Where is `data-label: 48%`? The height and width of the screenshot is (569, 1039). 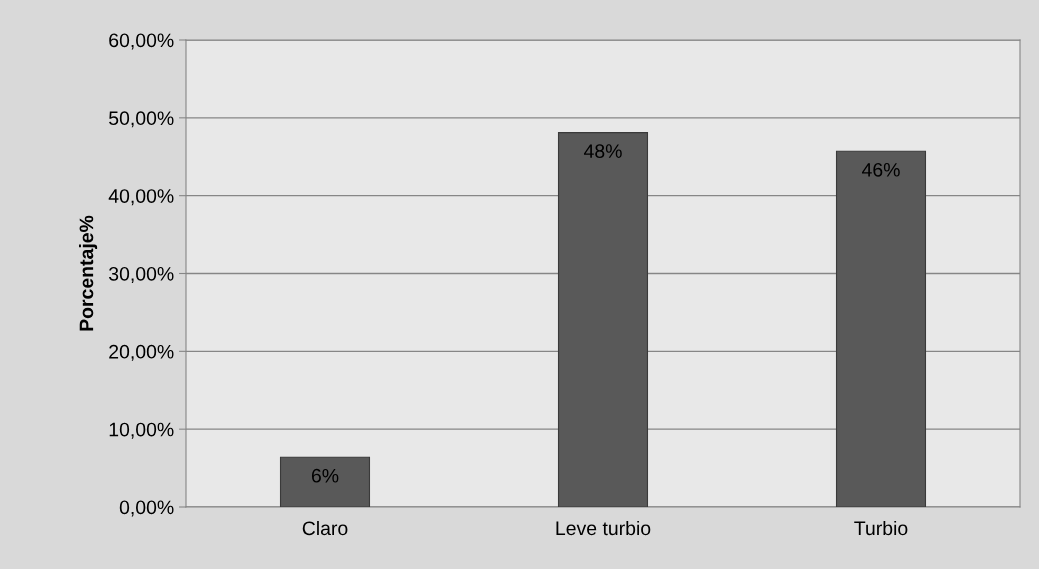 data-label: 48% is located at coordinates (602, 151).